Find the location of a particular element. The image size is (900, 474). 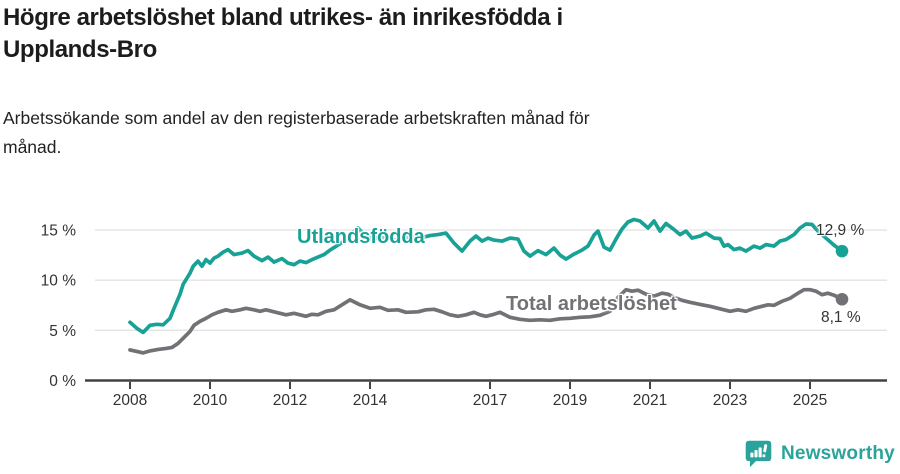

series-label-utlandsfodda: Utlandsfödda is located at coordinates (361, 237).